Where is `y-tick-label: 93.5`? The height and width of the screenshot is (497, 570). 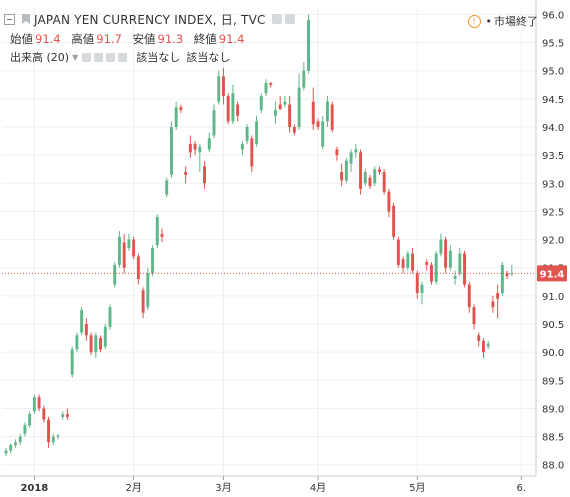
y-tick-label: 93.5 is located at coordinates (553, 156).